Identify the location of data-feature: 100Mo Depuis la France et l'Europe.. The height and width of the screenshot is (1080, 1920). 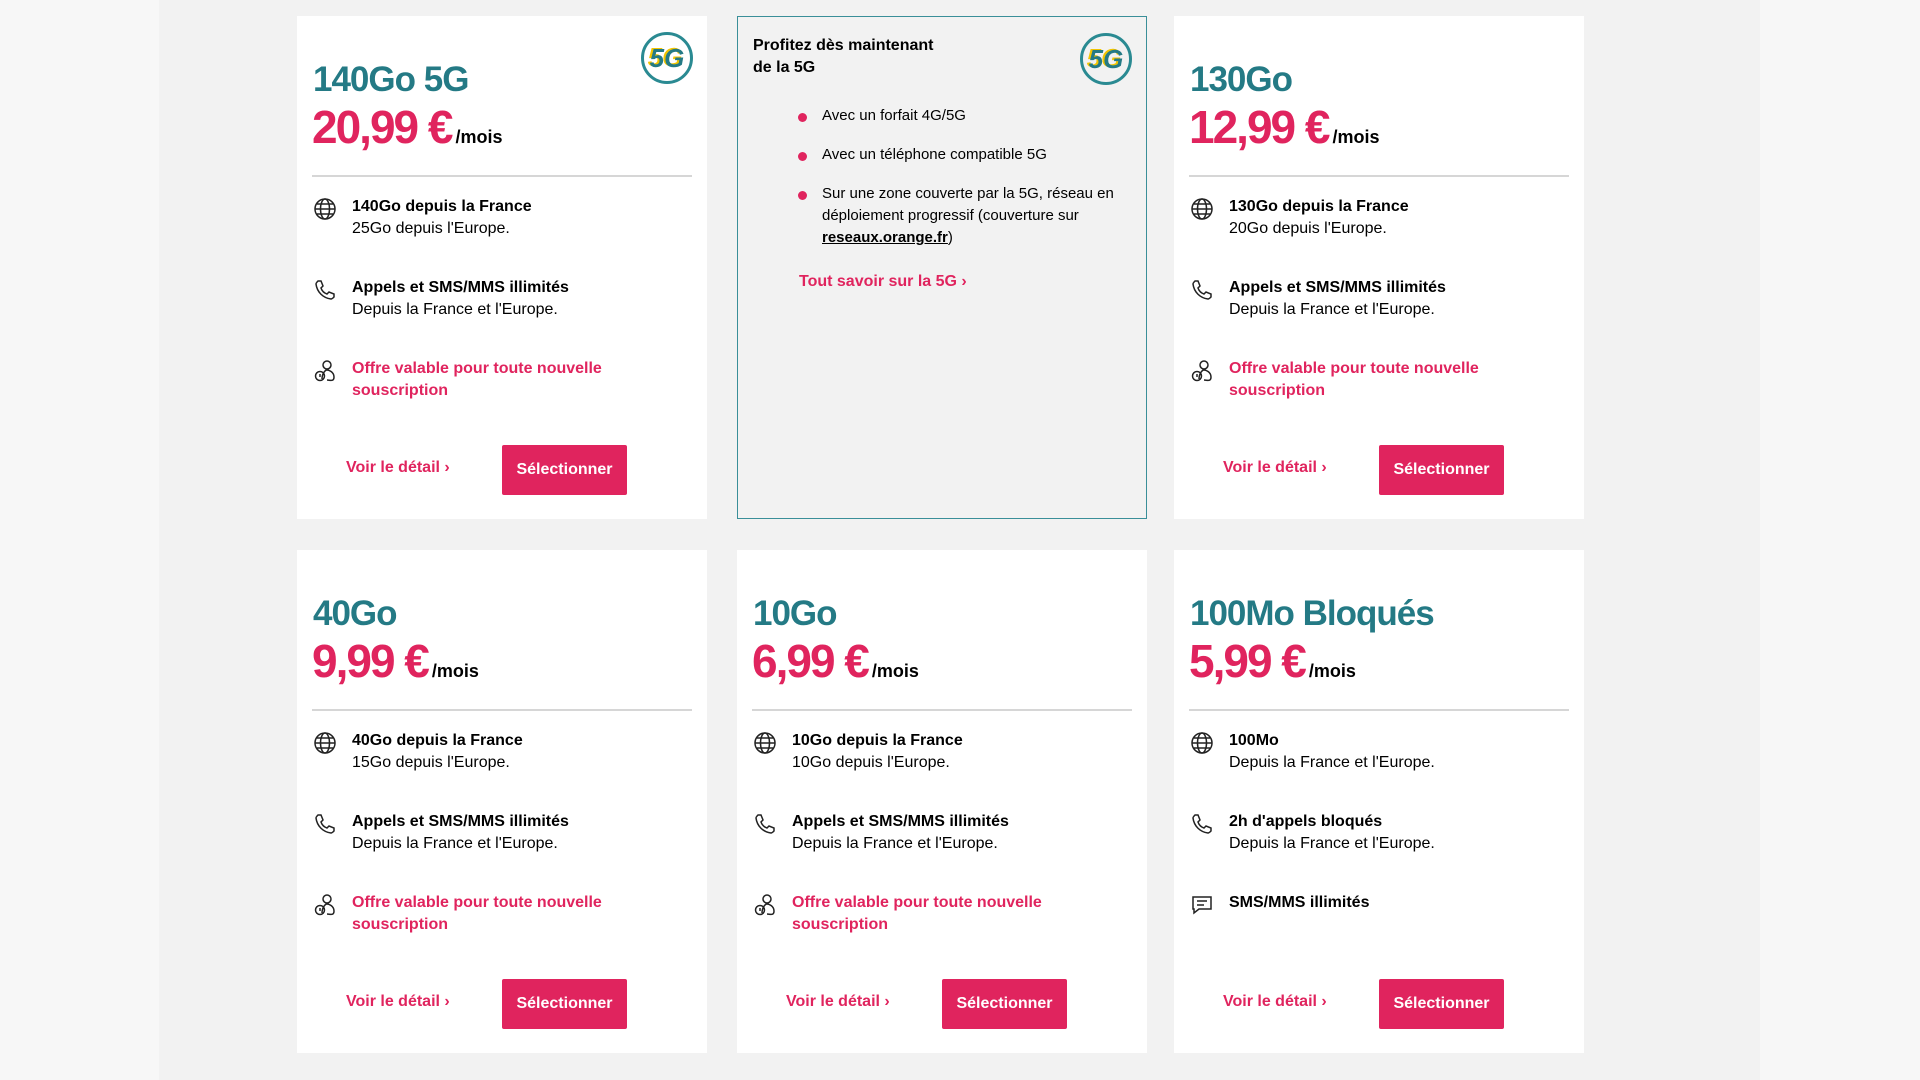
(1381, 752).